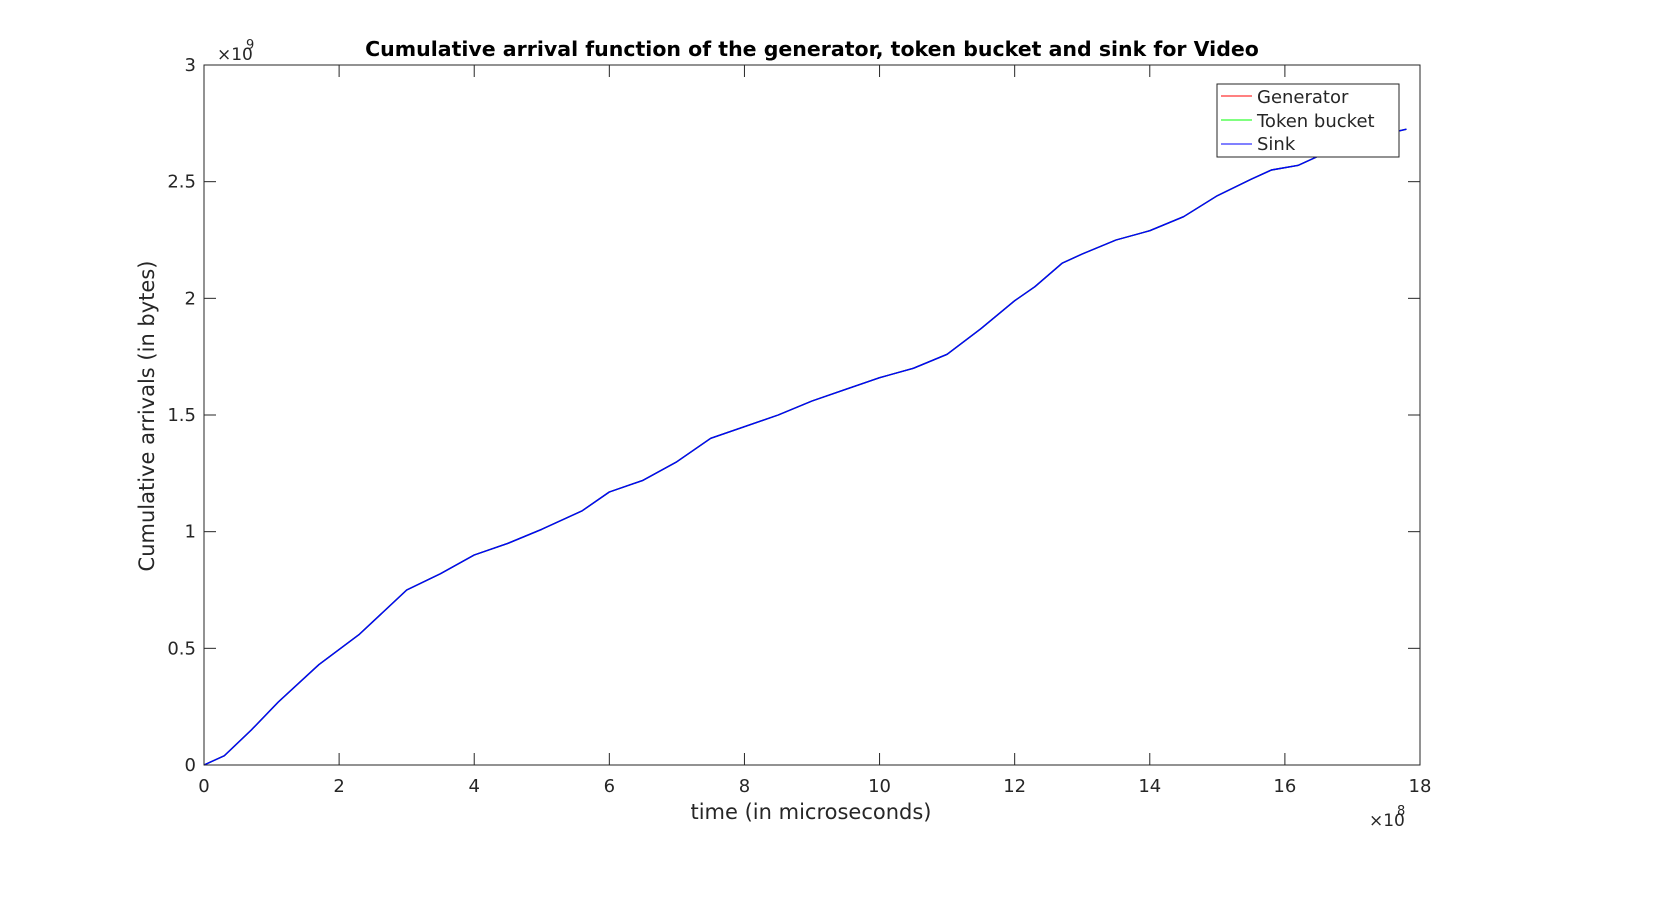 The image size is (1653, 910). What do you see at coordinates (203, 786) in the screenshot?
I see `x-tick-label: 0` at bounding box center [203, 786].